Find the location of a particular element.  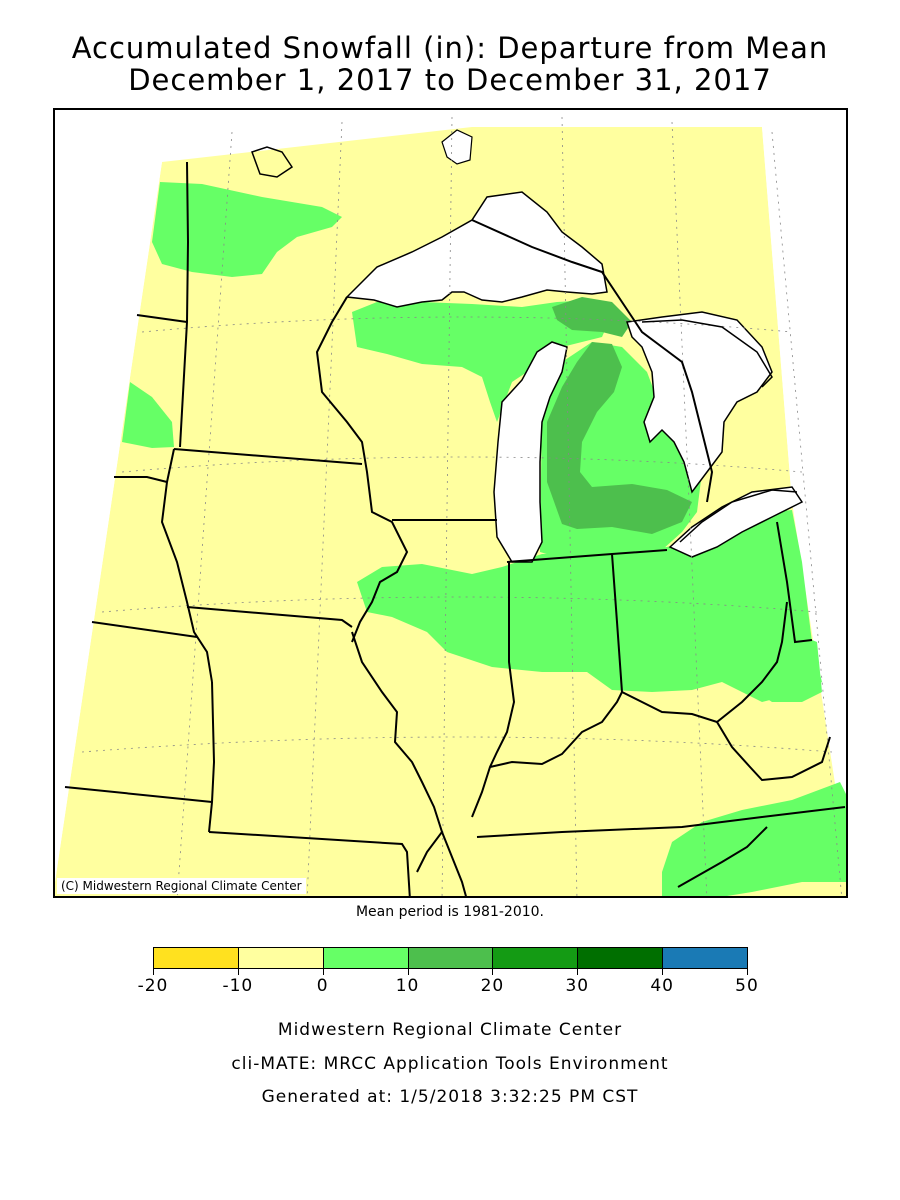

border-nd-mn is located at coordinates (184, 304).